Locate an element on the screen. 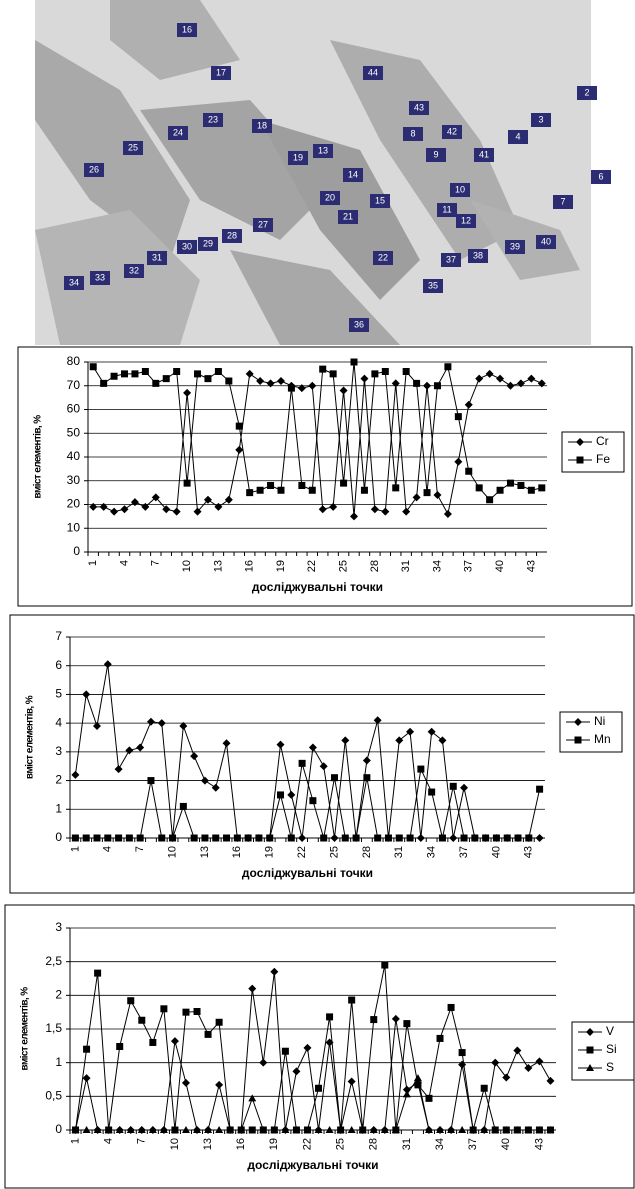  point-label: 32 is located at coordinates (134, 270).